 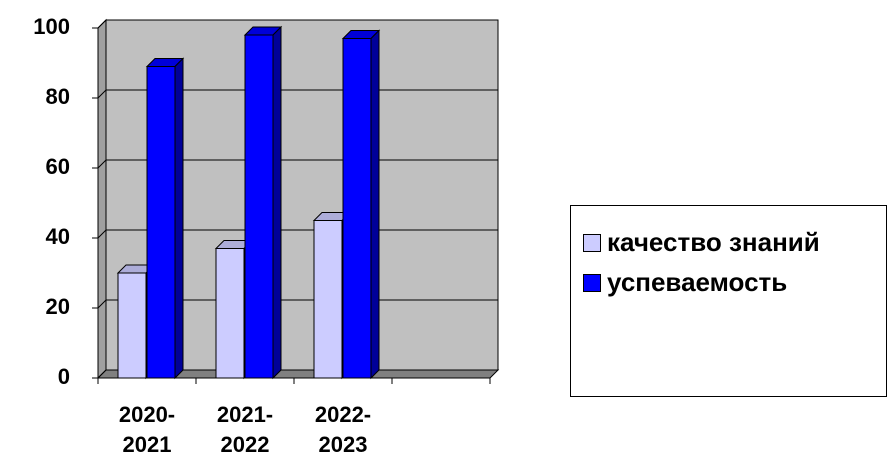 What do you see at coordinates (64, 376) in the screenshot?
I see `y-tick-label: 0` at bounding box center [64, 376].